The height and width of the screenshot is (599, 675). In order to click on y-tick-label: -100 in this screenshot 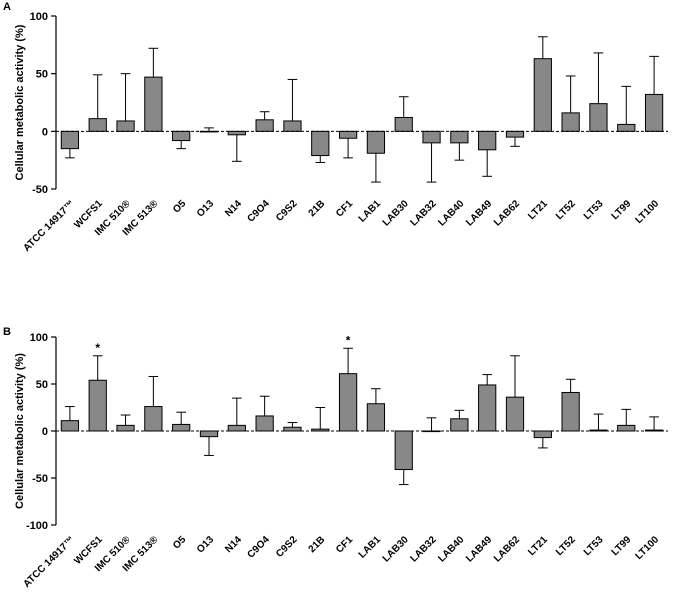, I will do `click(37, 526)`.